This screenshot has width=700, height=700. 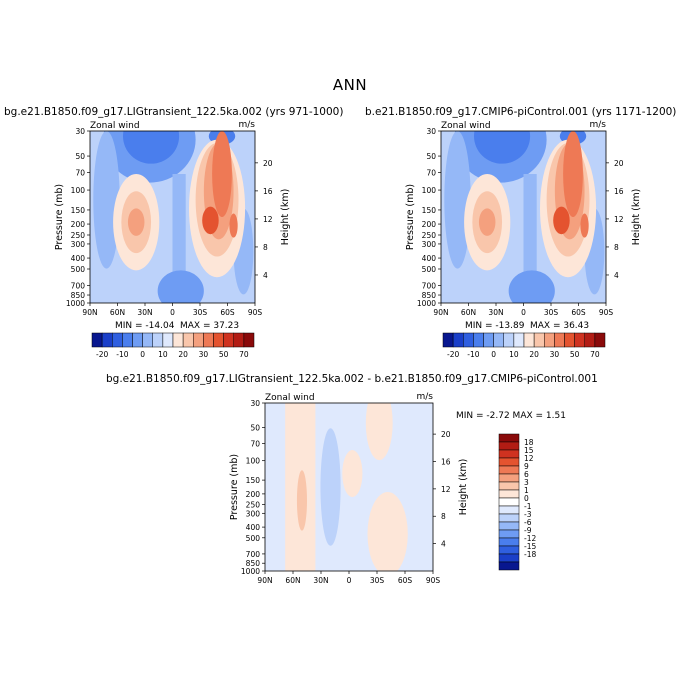 I want to click on panel1-y2tick-label: 16, so click(x=268, y=191).